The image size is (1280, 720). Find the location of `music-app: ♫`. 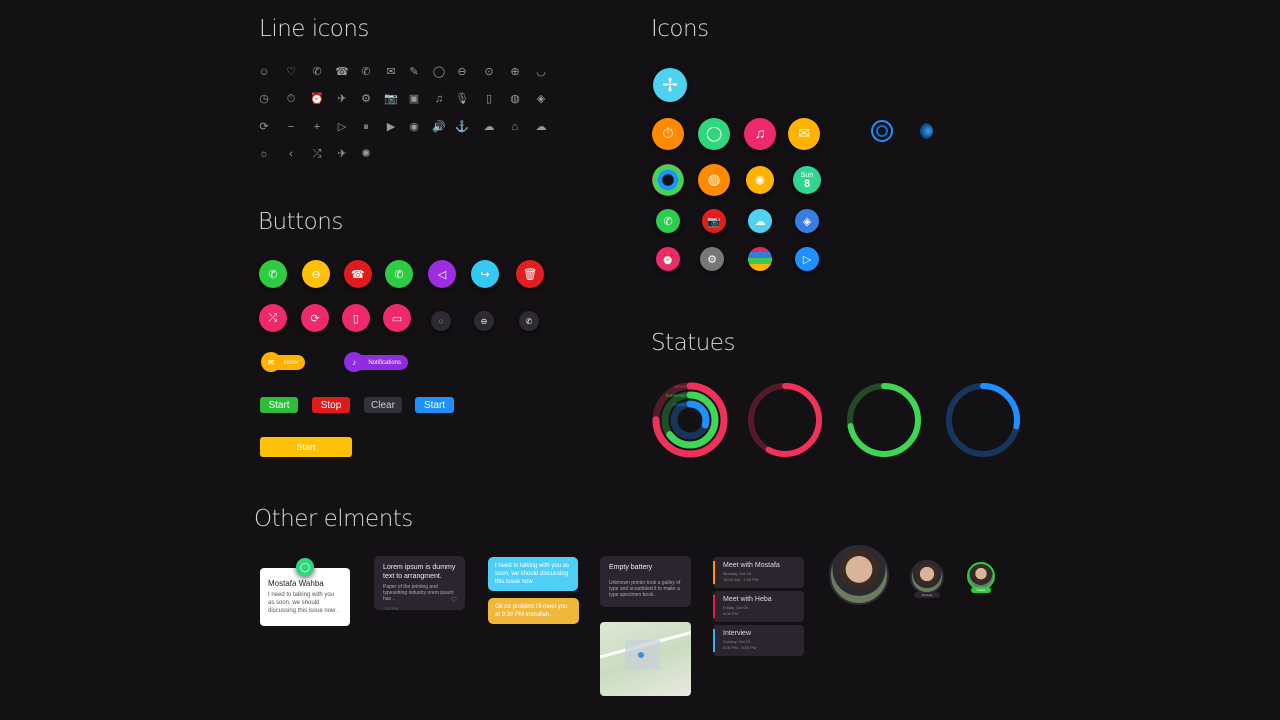

music-app: ♫ is located at coordinates (760, 134).